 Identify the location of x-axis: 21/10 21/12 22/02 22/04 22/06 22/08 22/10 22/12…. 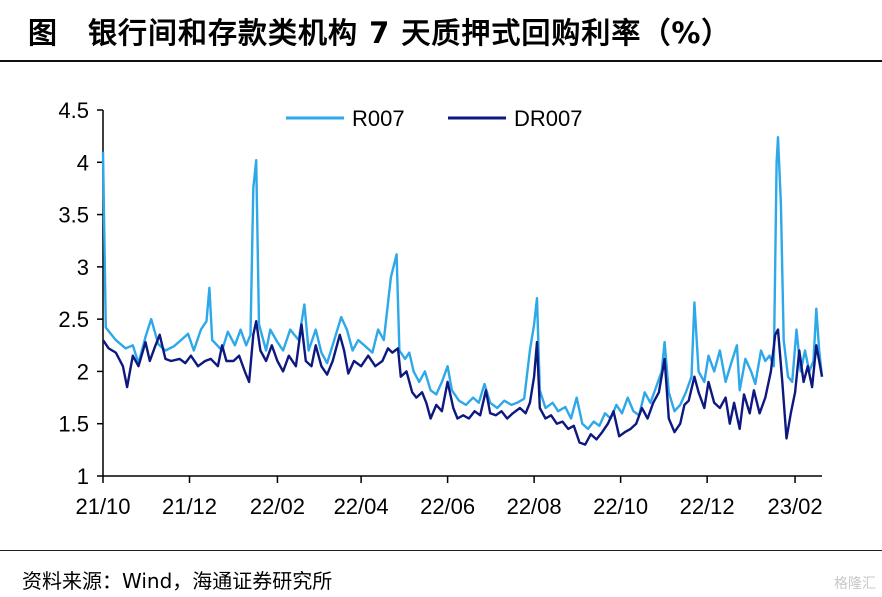
(449, 497).